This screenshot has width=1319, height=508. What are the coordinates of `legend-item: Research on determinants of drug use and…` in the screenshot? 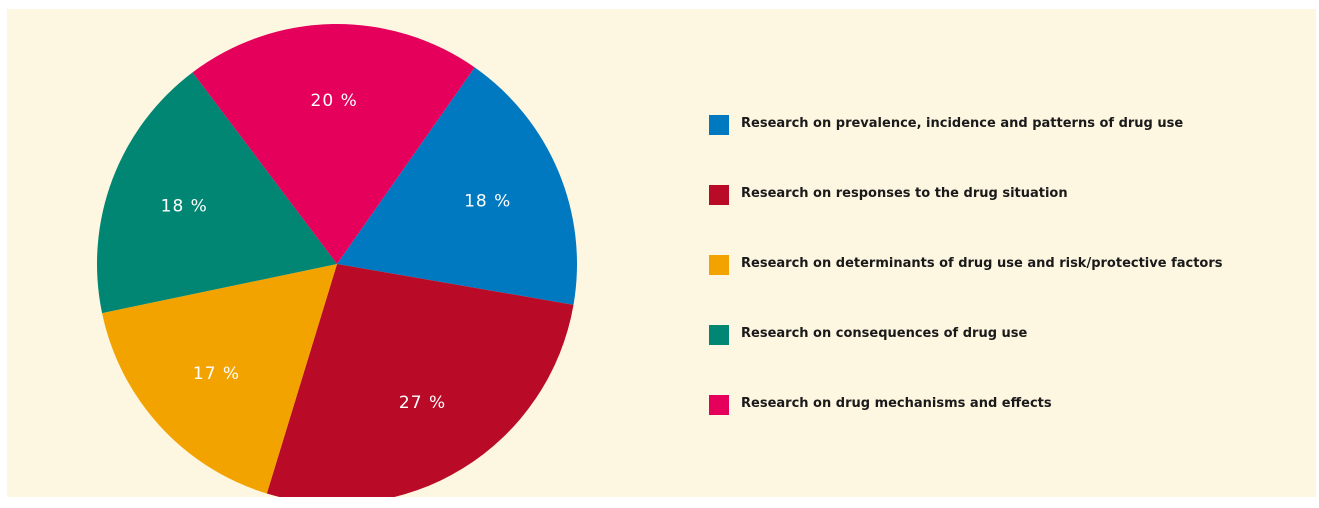 It's located at (1009, 290).